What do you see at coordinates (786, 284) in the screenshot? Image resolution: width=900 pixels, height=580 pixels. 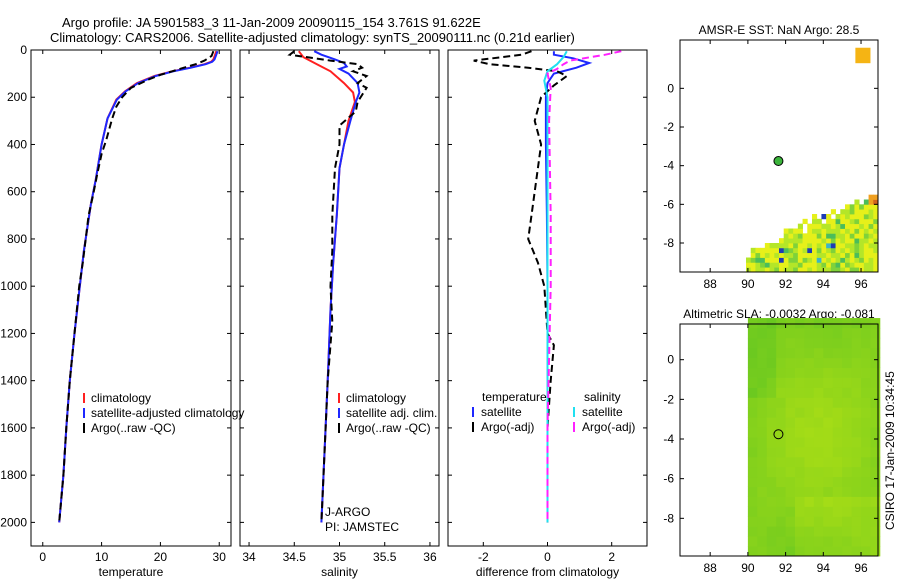 I see `x-tick-label: 92` at bounding box center [786, 284].